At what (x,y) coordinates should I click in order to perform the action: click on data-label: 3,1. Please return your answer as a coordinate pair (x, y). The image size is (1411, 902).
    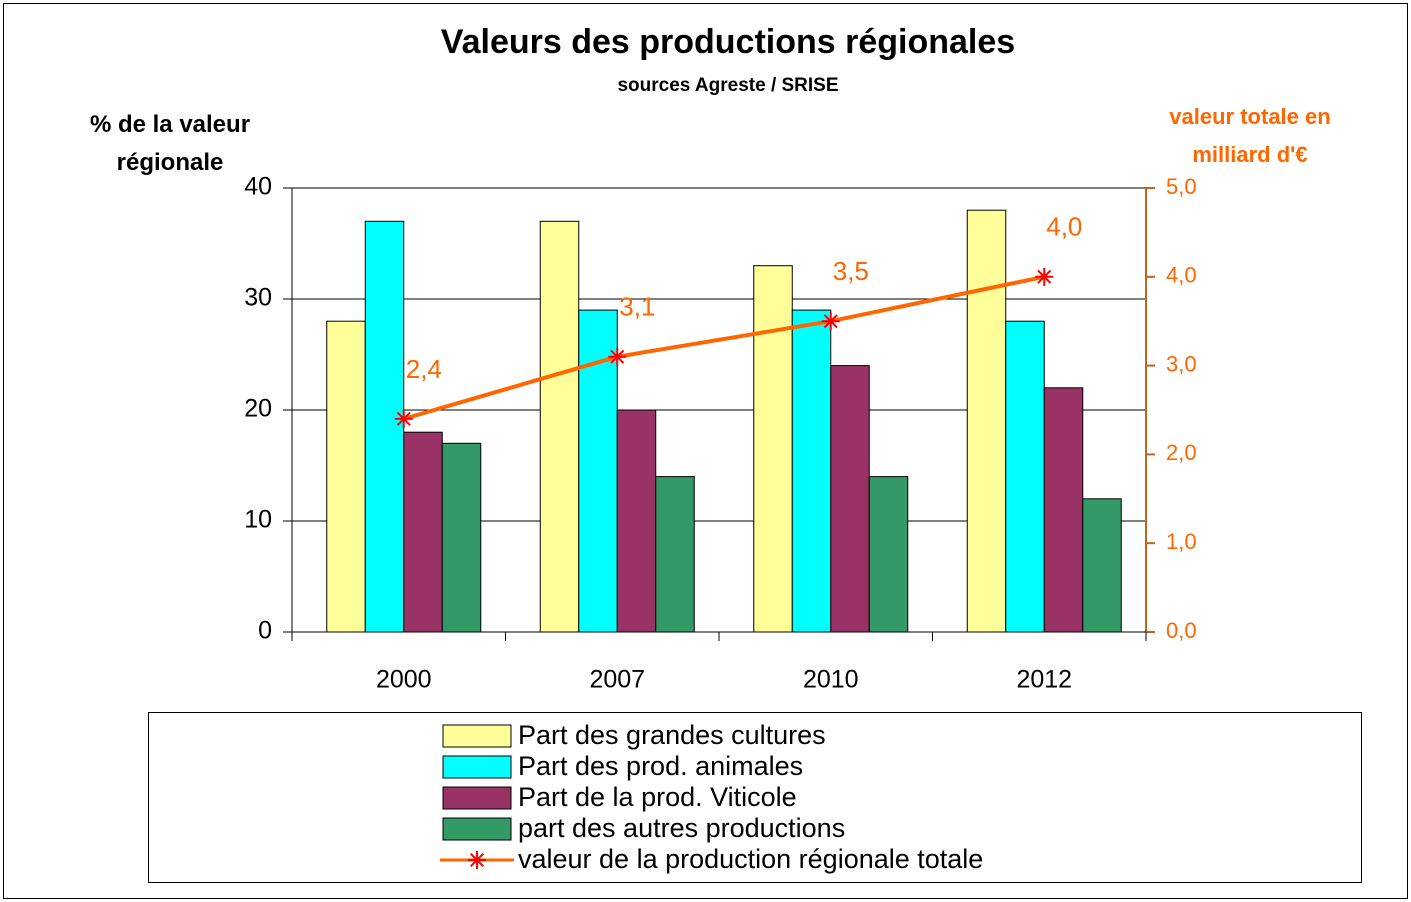
    Looking at the image, I should click on (637, 307).